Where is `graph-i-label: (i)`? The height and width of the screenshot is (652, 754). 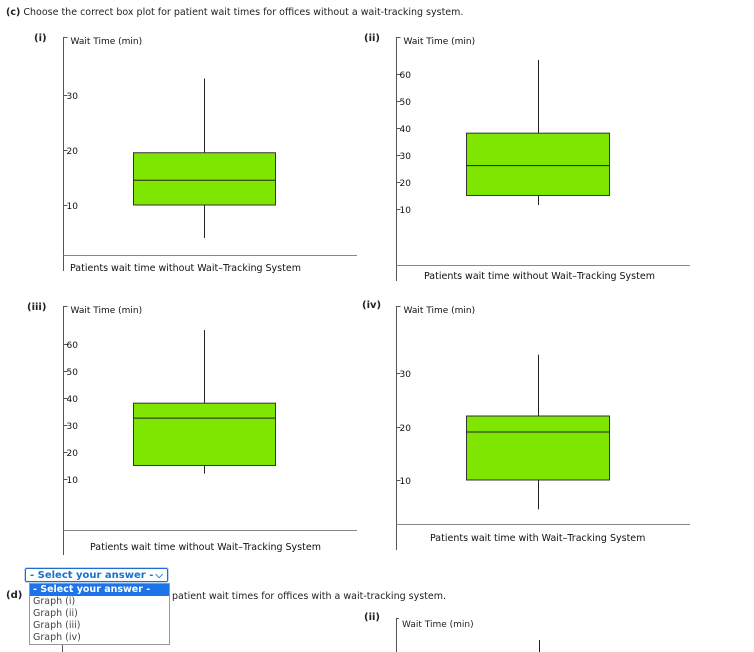 graph-i-label: (i) is located at coordinates (40, 38).